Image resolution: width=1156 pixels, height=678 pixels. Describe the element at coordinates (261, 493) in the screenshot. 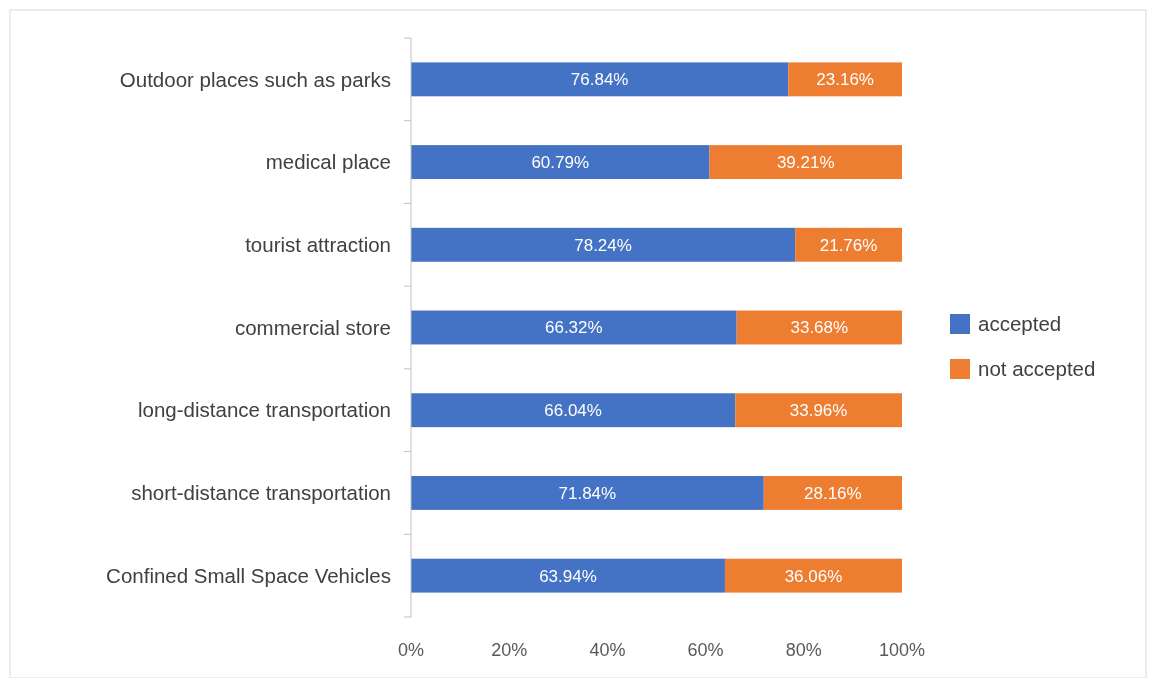

I see `y-tick-label: short-distance transportation` at that location.